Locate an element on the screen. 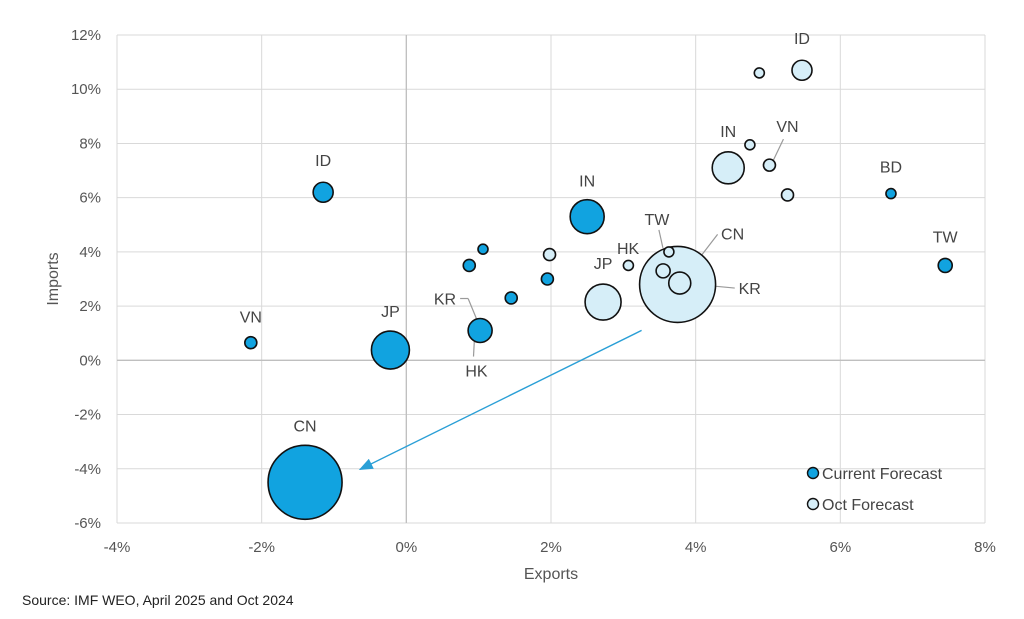 This screenshot has height=619, width=1024. cn-shift-arrow is located at coordinates (500, 399).